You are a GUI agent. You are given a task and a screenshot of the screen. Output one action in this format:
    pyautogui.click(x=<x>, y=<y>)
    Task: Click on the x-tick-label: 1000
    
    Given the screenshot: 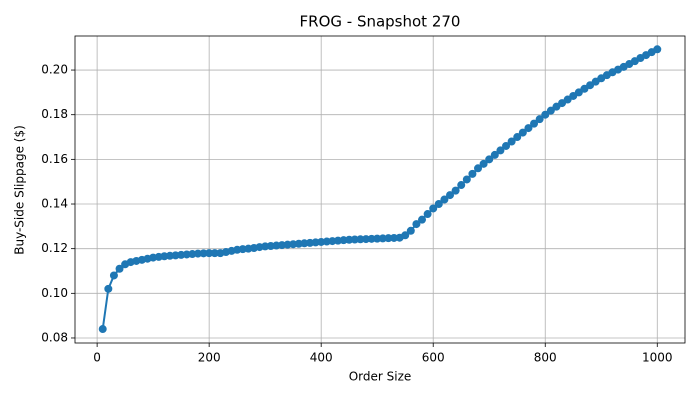 What is the action you would take?
    pyautogui.click(x=657, y=358)
    